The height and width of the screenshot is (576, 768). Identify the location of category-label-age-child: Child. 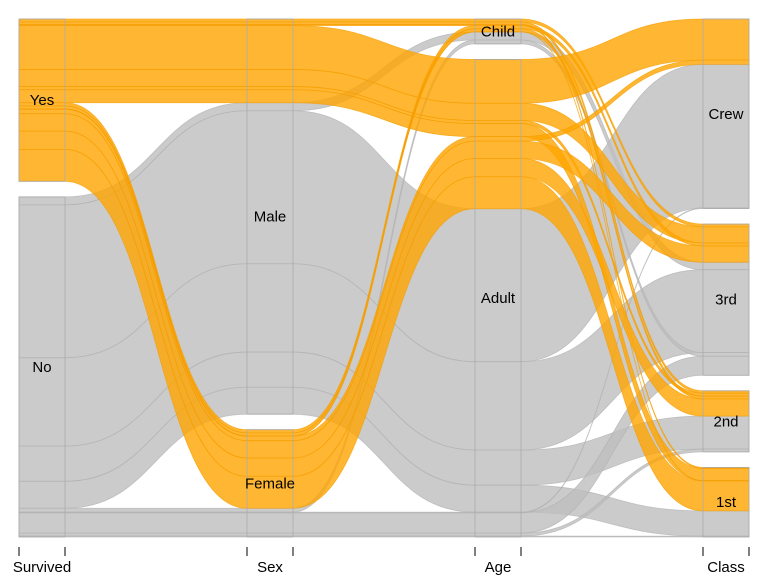
(498, 31).